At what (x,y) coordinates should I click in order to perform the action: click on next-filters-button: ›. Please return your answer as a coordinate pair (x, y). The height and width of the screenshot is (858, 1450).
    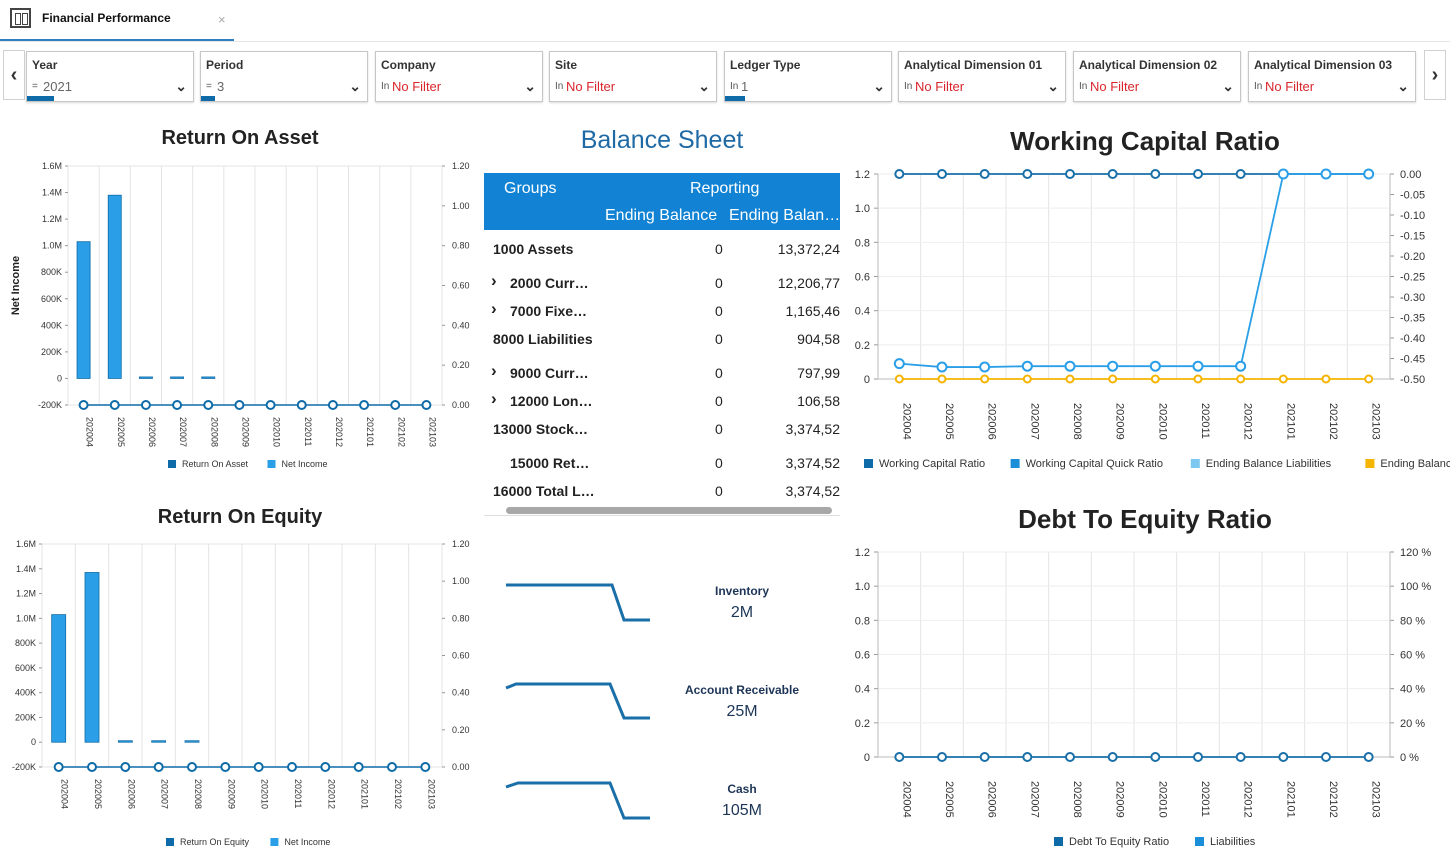
    Looking at the image, I should click on (1435, 75).